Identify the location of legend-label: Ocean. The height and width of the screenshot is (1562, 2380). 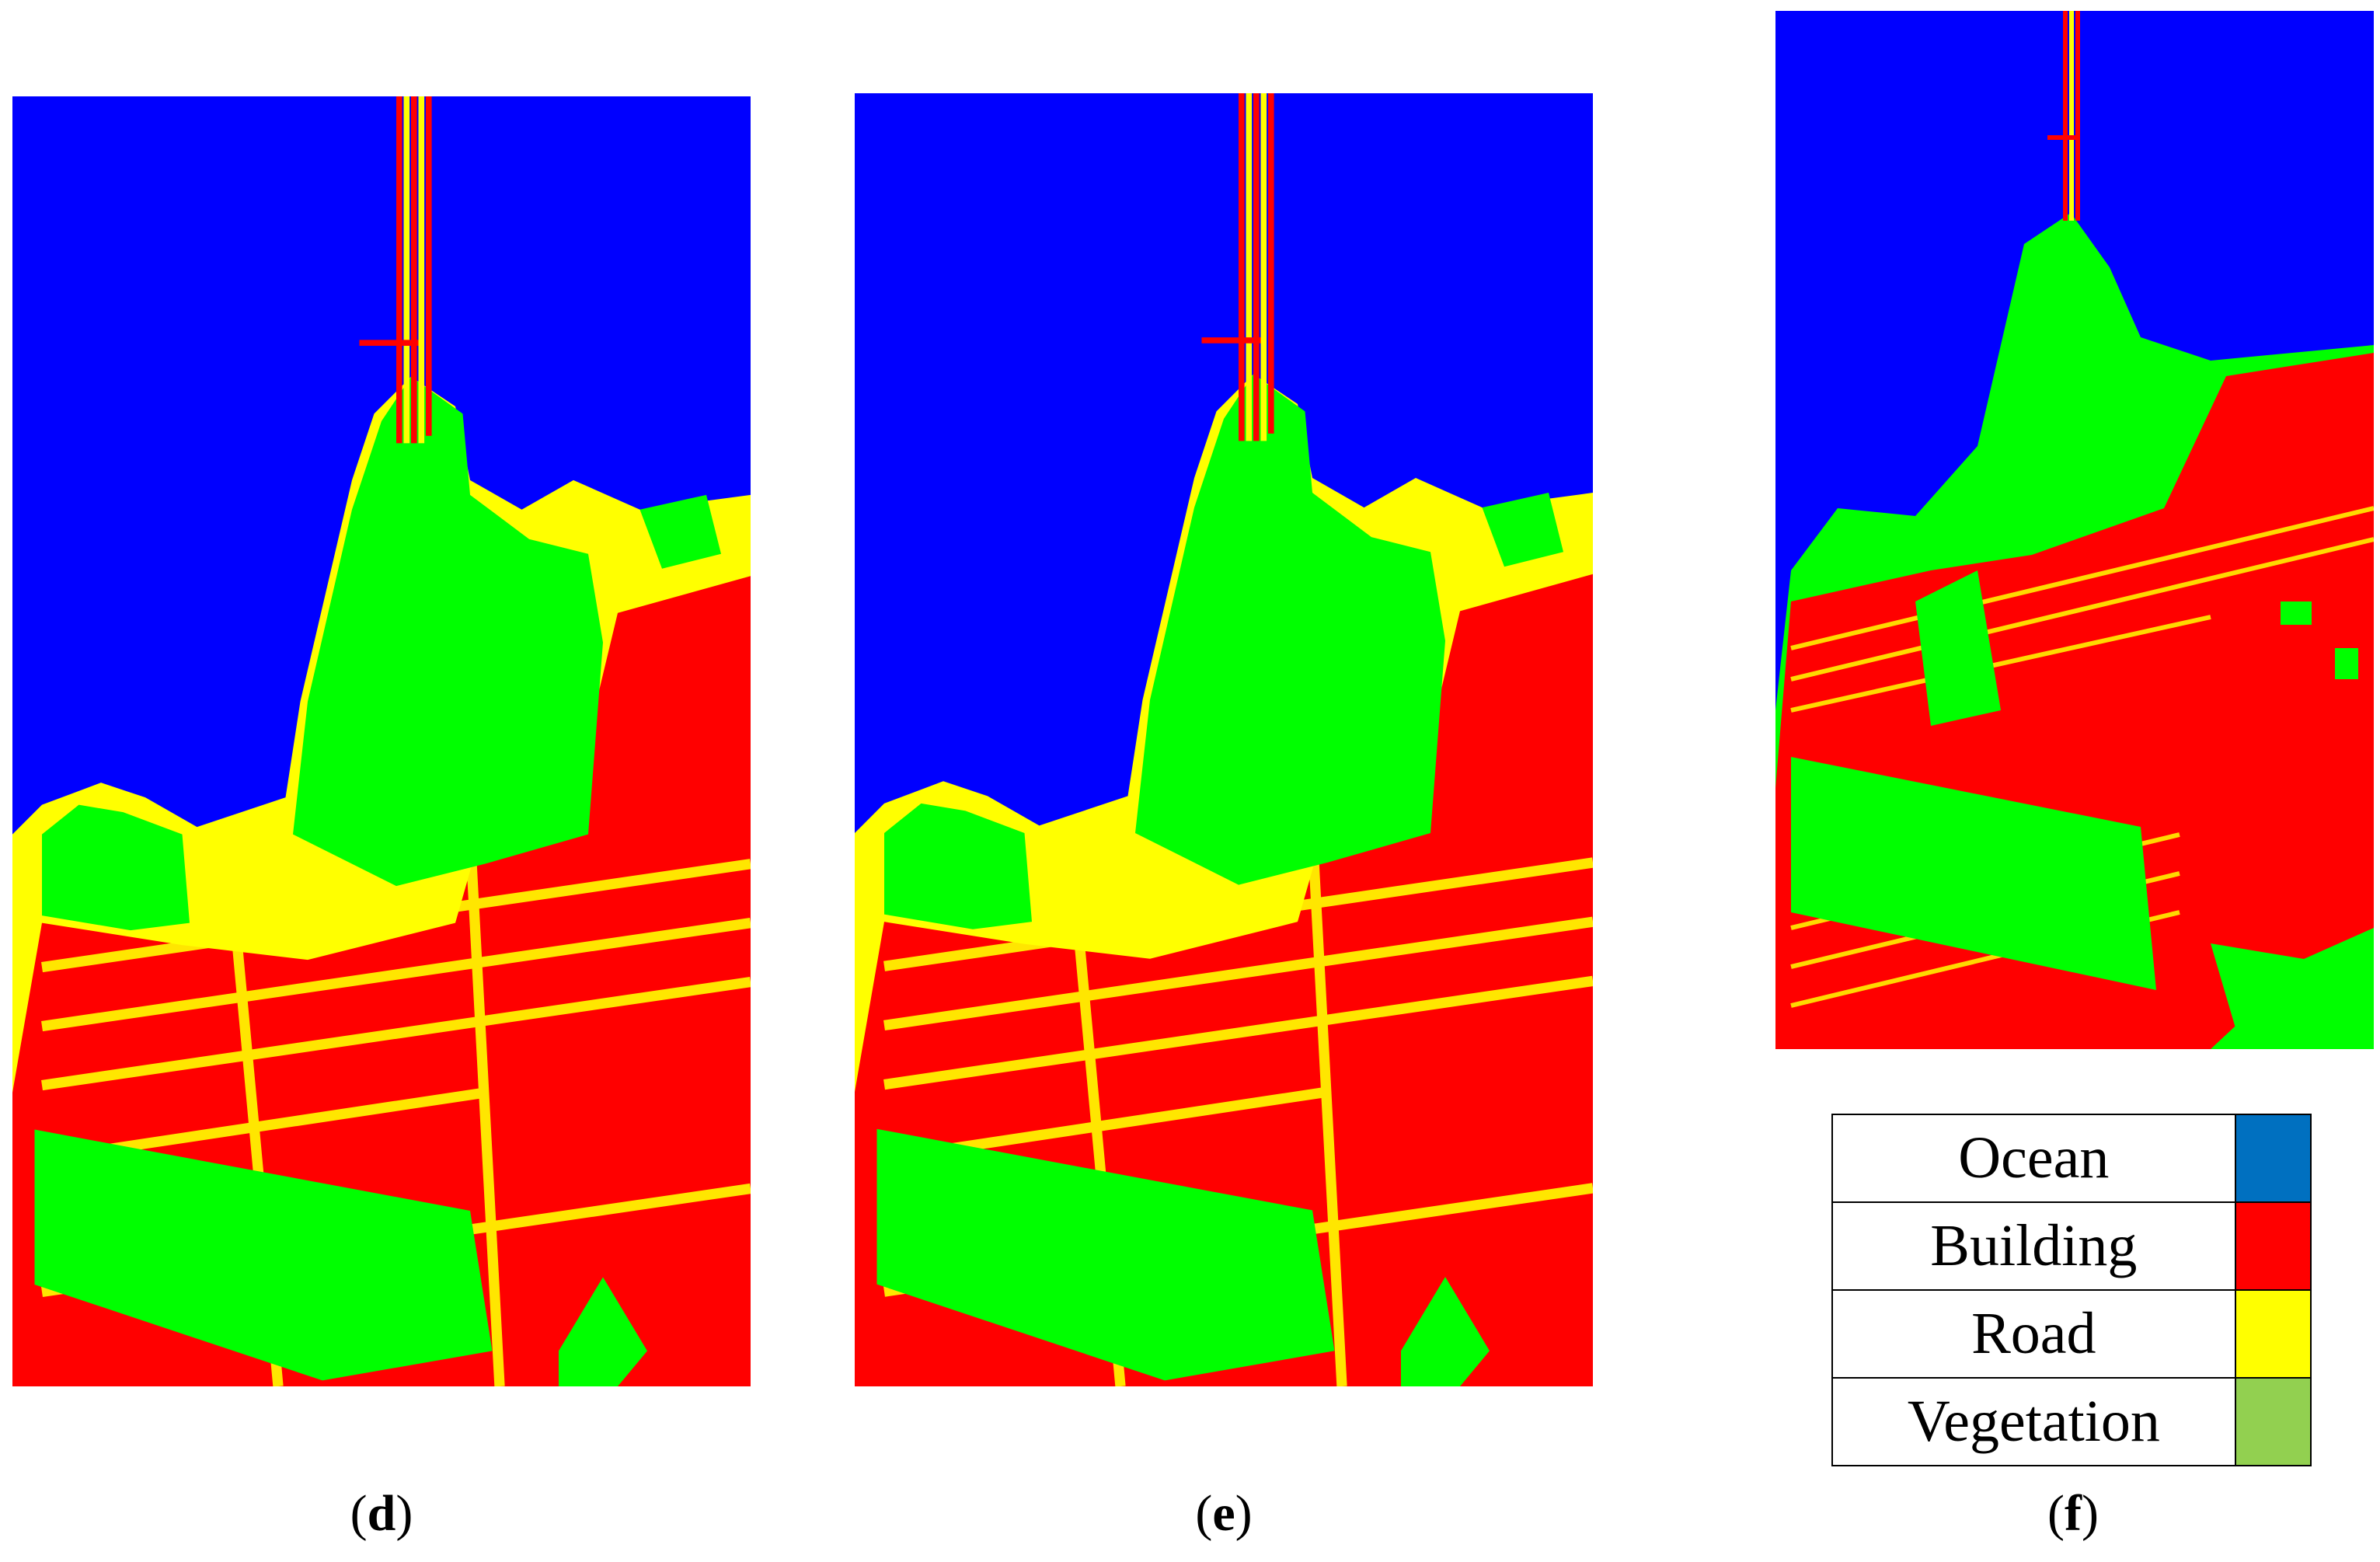
(2034, 1158).